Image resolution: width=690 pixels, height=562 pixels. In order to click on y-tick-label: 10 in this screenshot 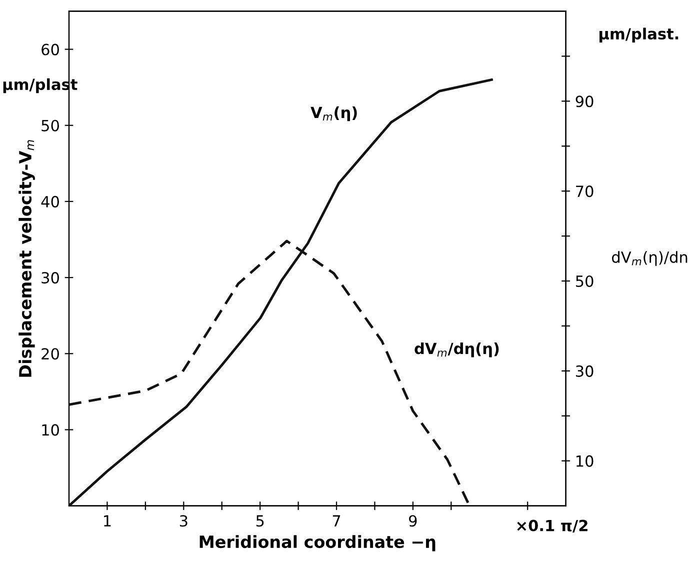, I will do `click(50, 430)`.